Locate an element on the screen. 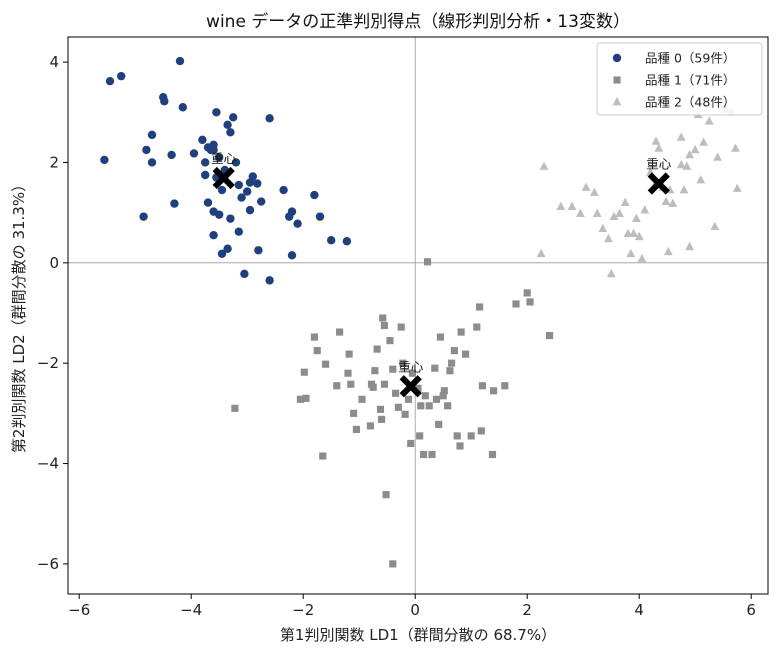 The height and width of the screenshot is (654, 777). legend-label: 品種 2（48件） is located at coordinates (690, 102).